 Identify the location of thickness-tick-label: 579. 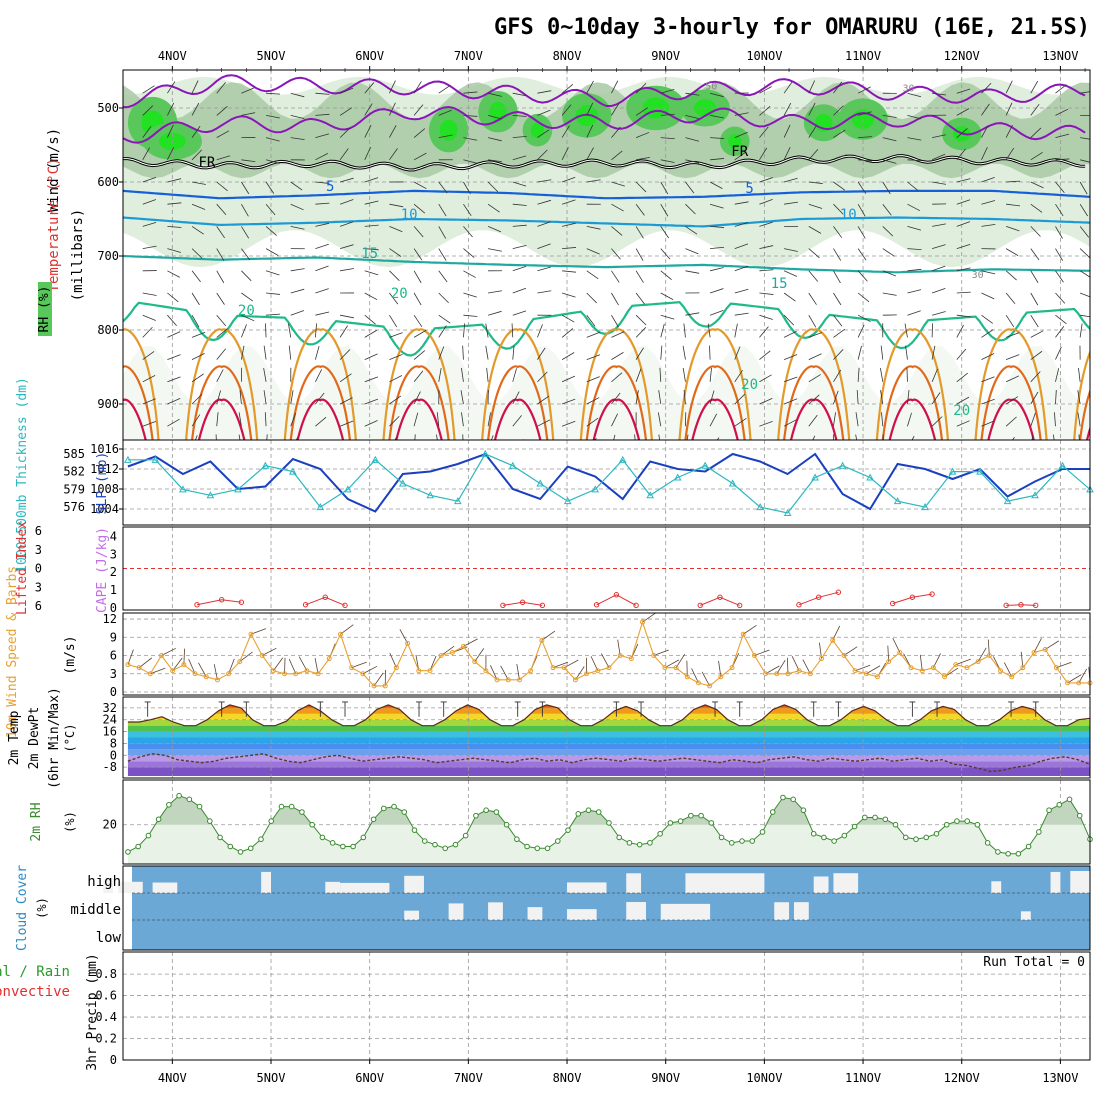
(74, 489).